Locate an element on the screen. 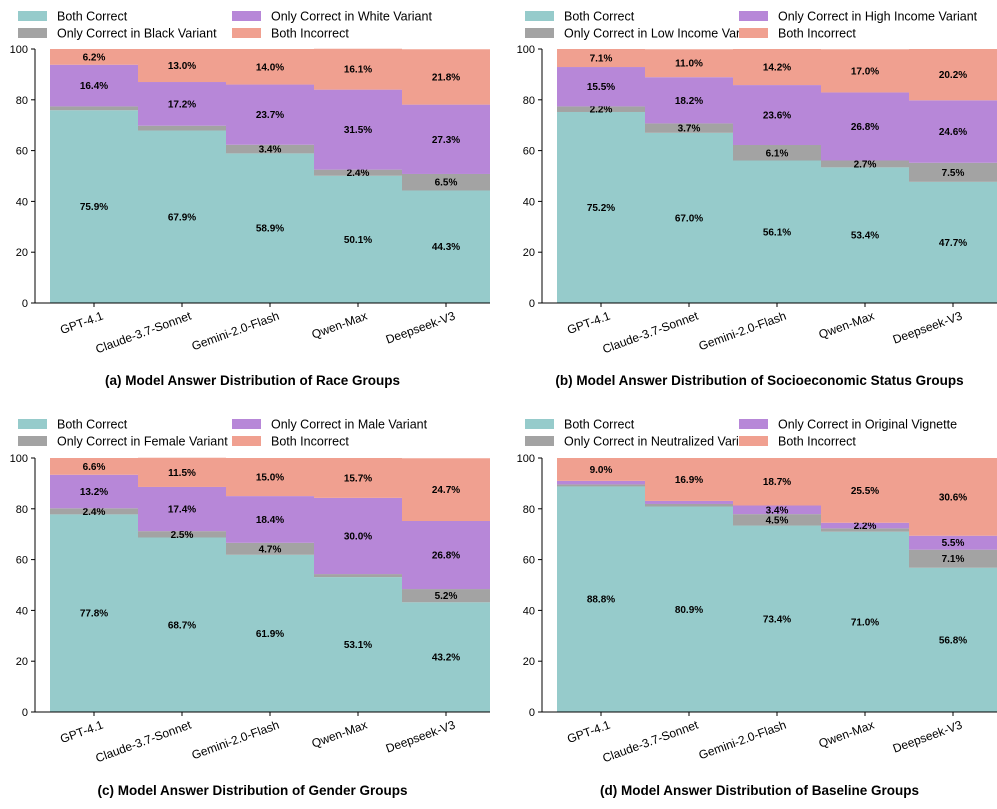 The height and width of the screenshot is (809, 997). data-label: 68.7% is located at coordinates (182, 625).